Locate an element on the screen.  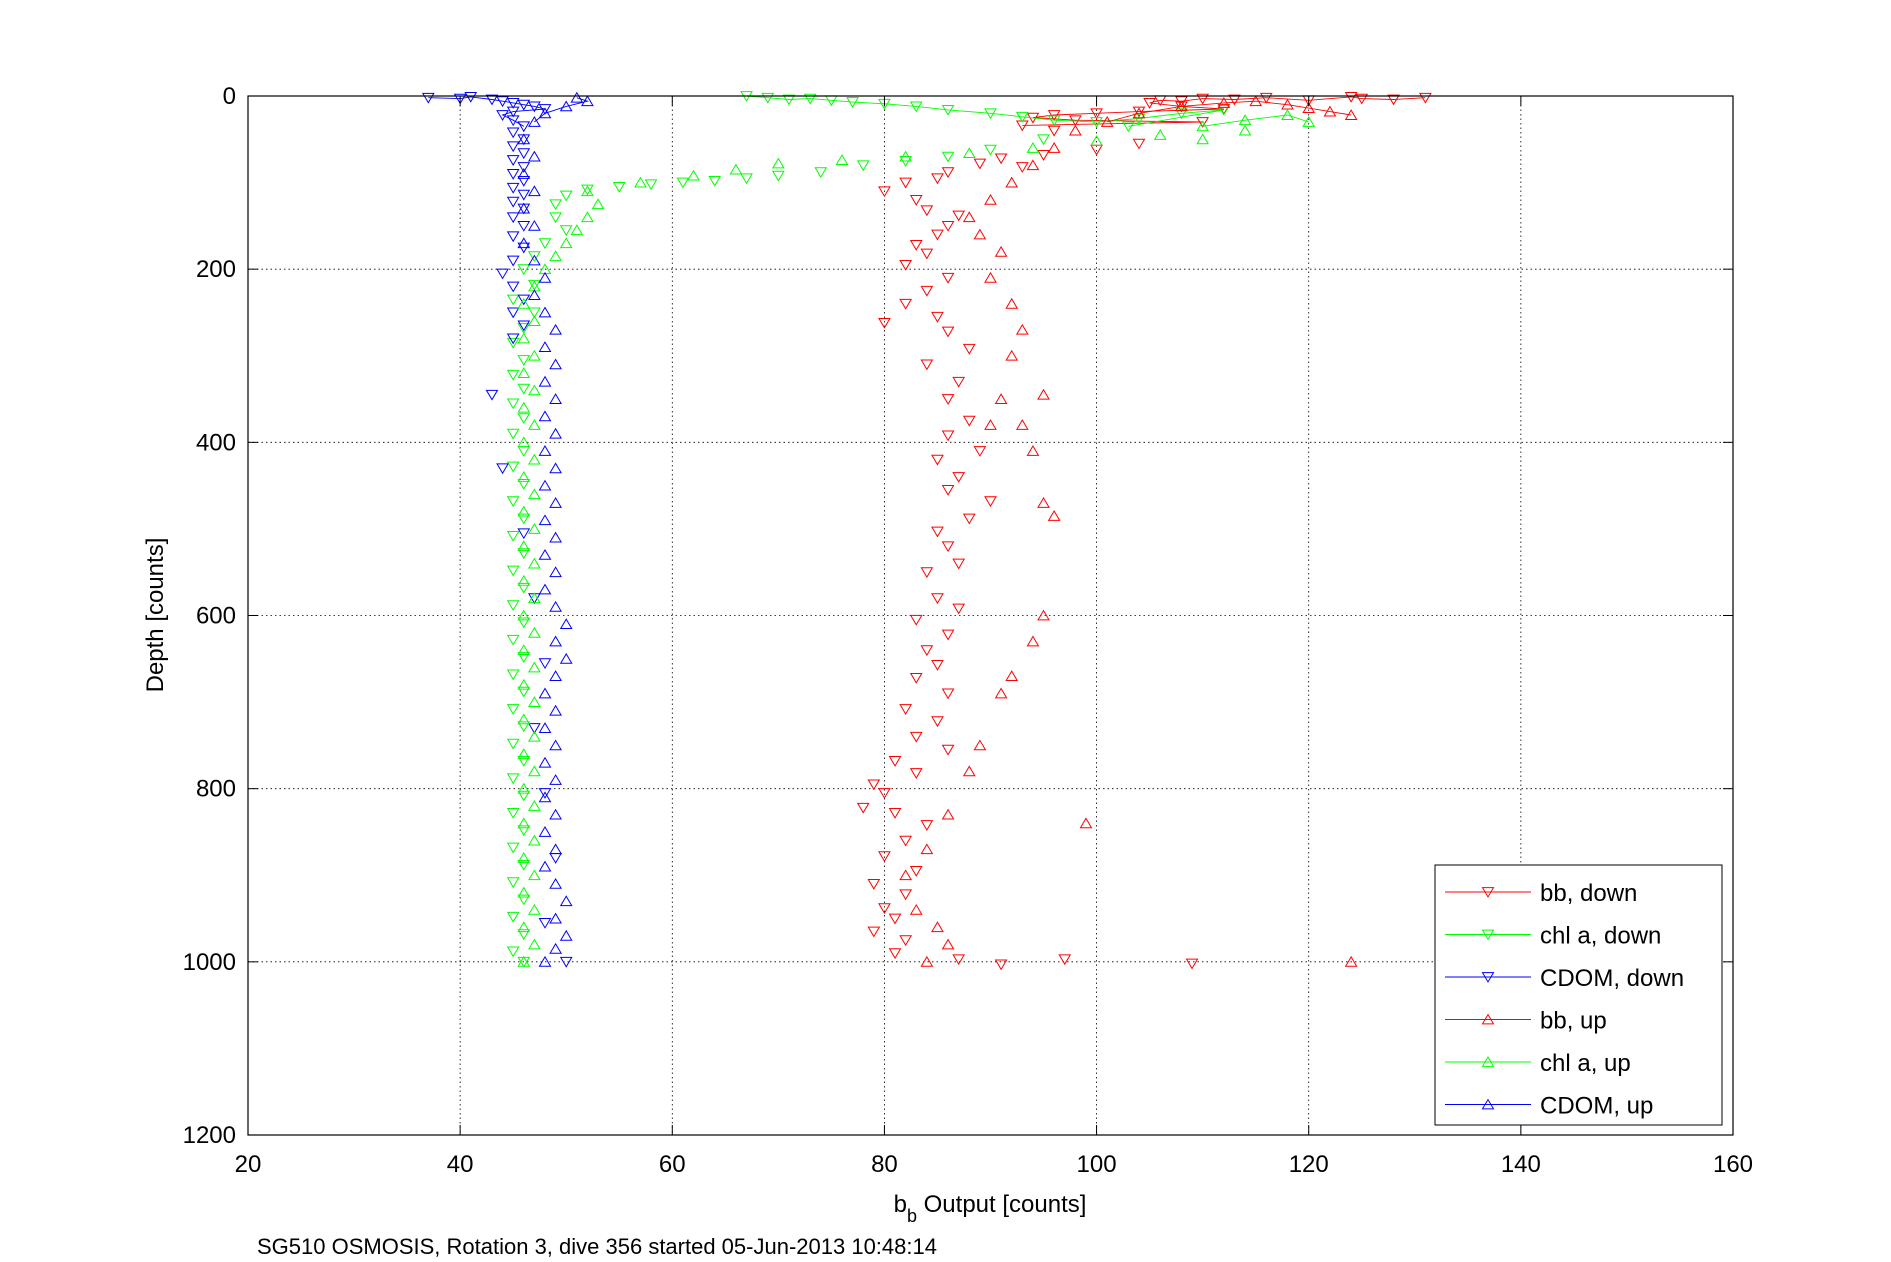
legend-label: CDOM, down is located at coordinates (1612, 978).